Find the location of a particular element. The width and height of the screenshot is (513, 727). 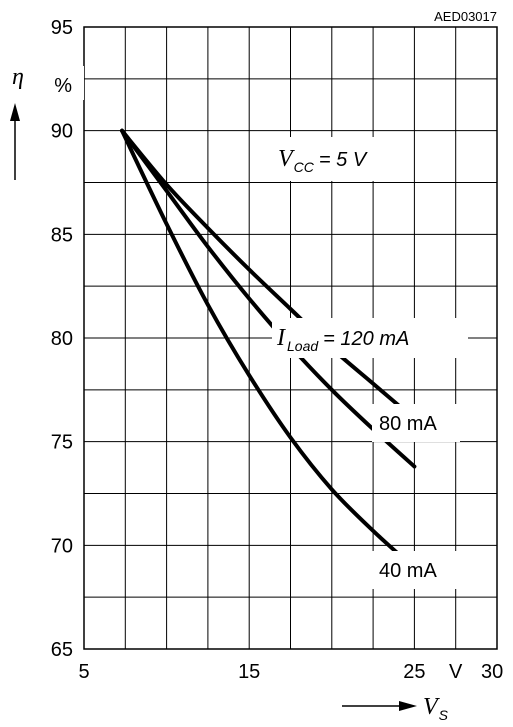

x-tick-label: 25 is located at coordinates (414, 672).